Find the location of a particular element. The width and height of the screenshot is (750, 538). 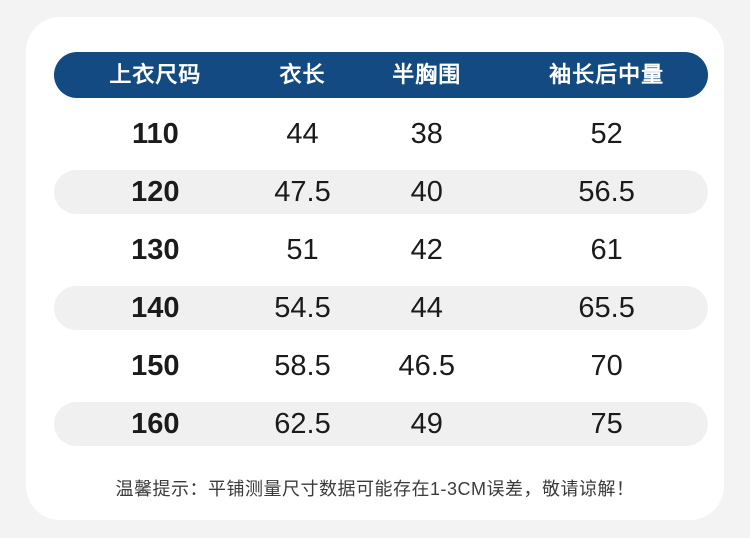

table-row-140: 140 54.5 44 65.5 is located at coordinates (381, 308).